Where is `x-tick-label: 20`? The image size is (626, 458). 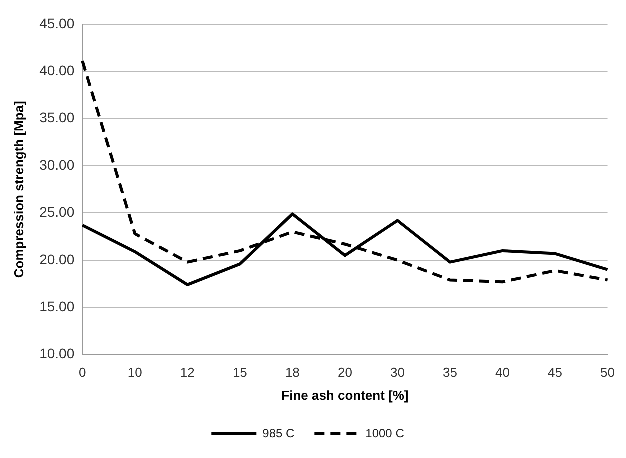 x-tick-label: 20 is located at coordinates (345, 372).